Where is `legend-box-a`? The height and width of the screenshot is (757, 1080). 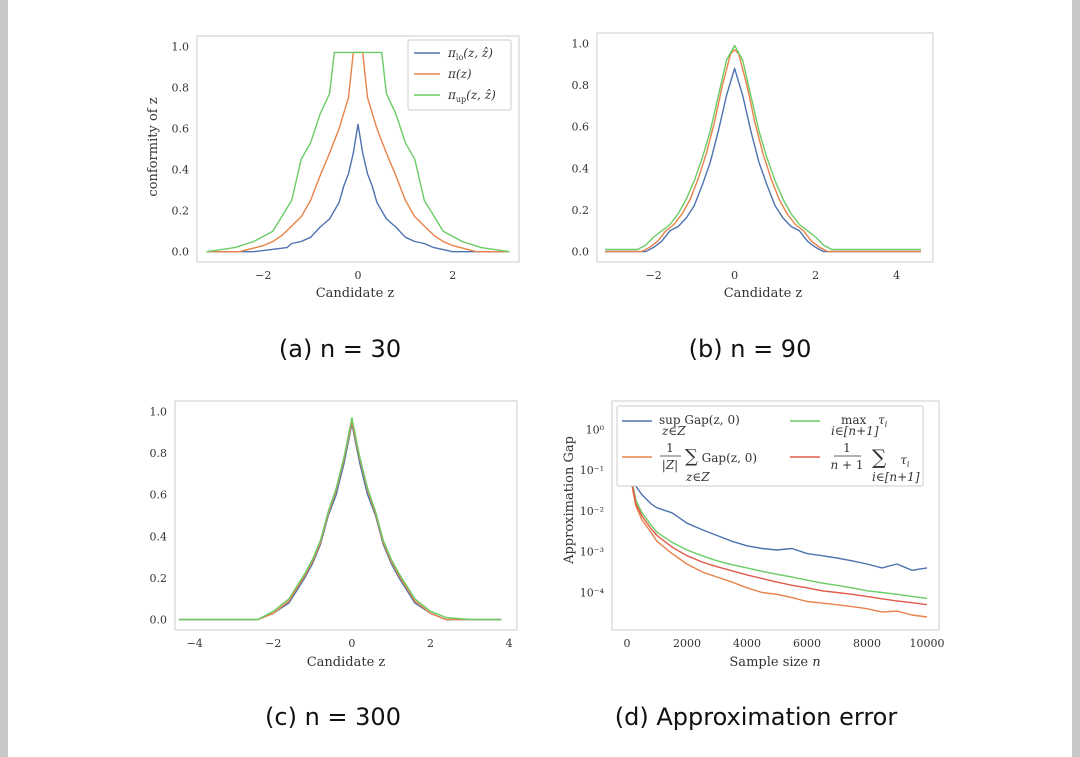
legend-box-a is located at coordinates (459, 75).